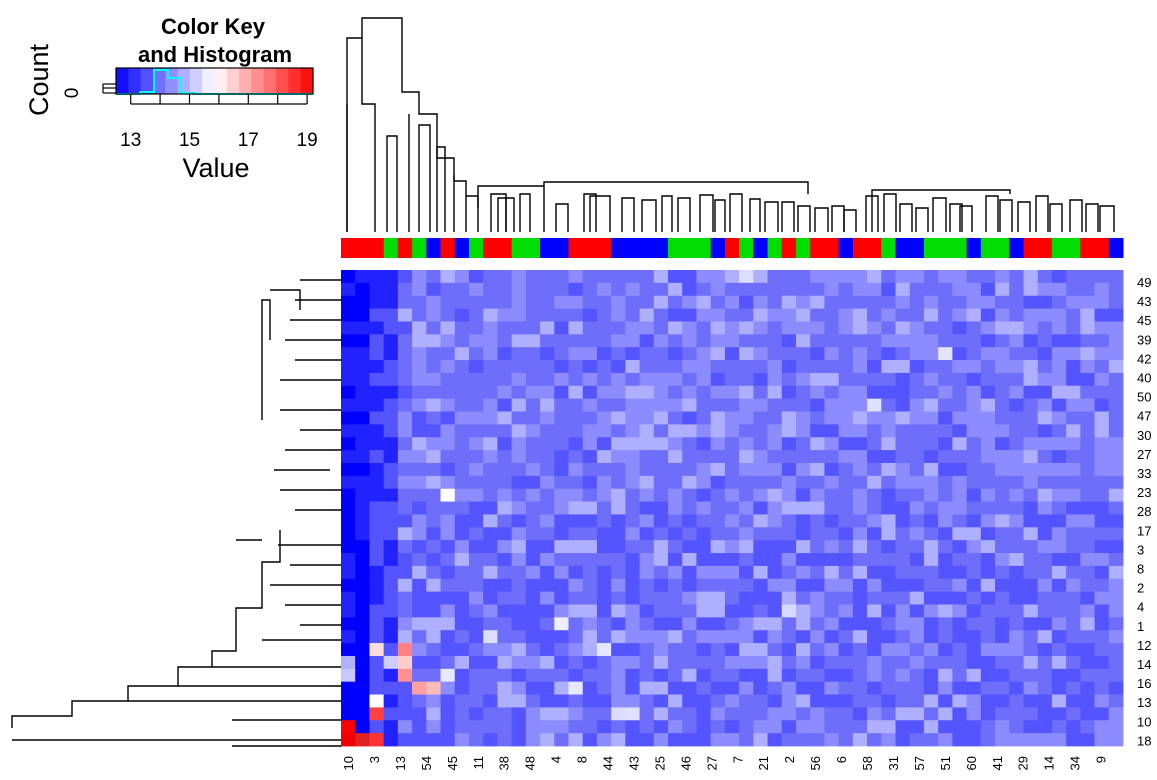  What do you see at coordinates (109, 88) in the screenshot?
I see `key-y-ticks` at bounding box center [109, 88].